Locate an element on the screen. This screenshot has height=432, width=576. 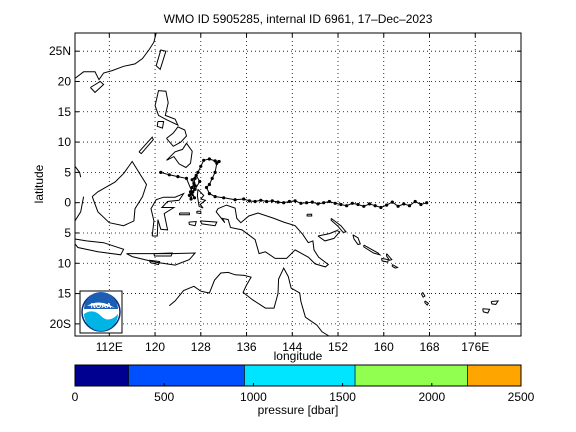
lon-tick-label: 152 is located at coordinates (338, 347).